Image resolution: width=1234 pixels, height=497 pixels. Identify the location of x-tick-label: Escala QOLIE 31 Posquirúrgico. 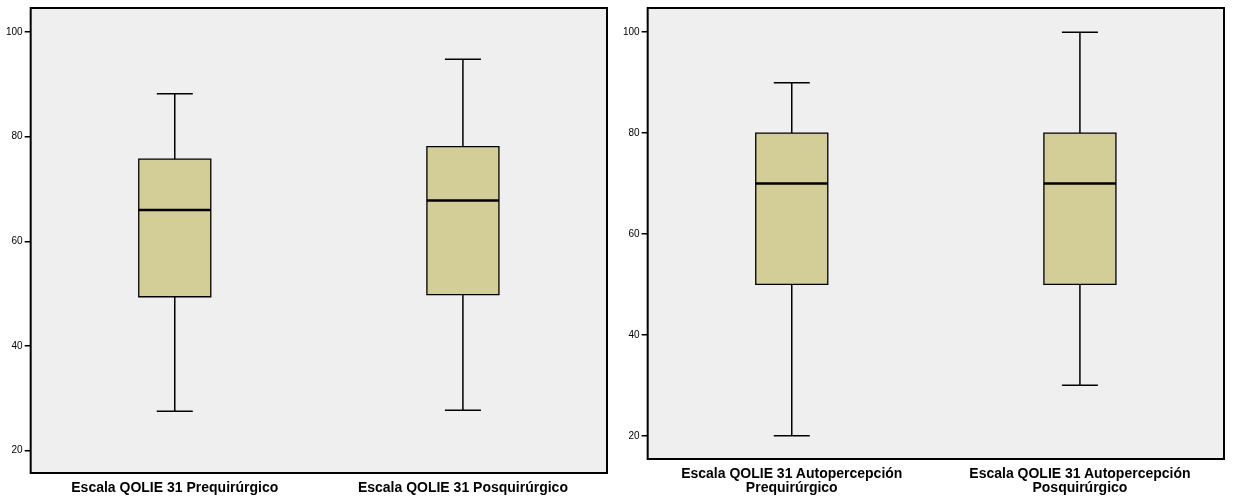
(462, 486).